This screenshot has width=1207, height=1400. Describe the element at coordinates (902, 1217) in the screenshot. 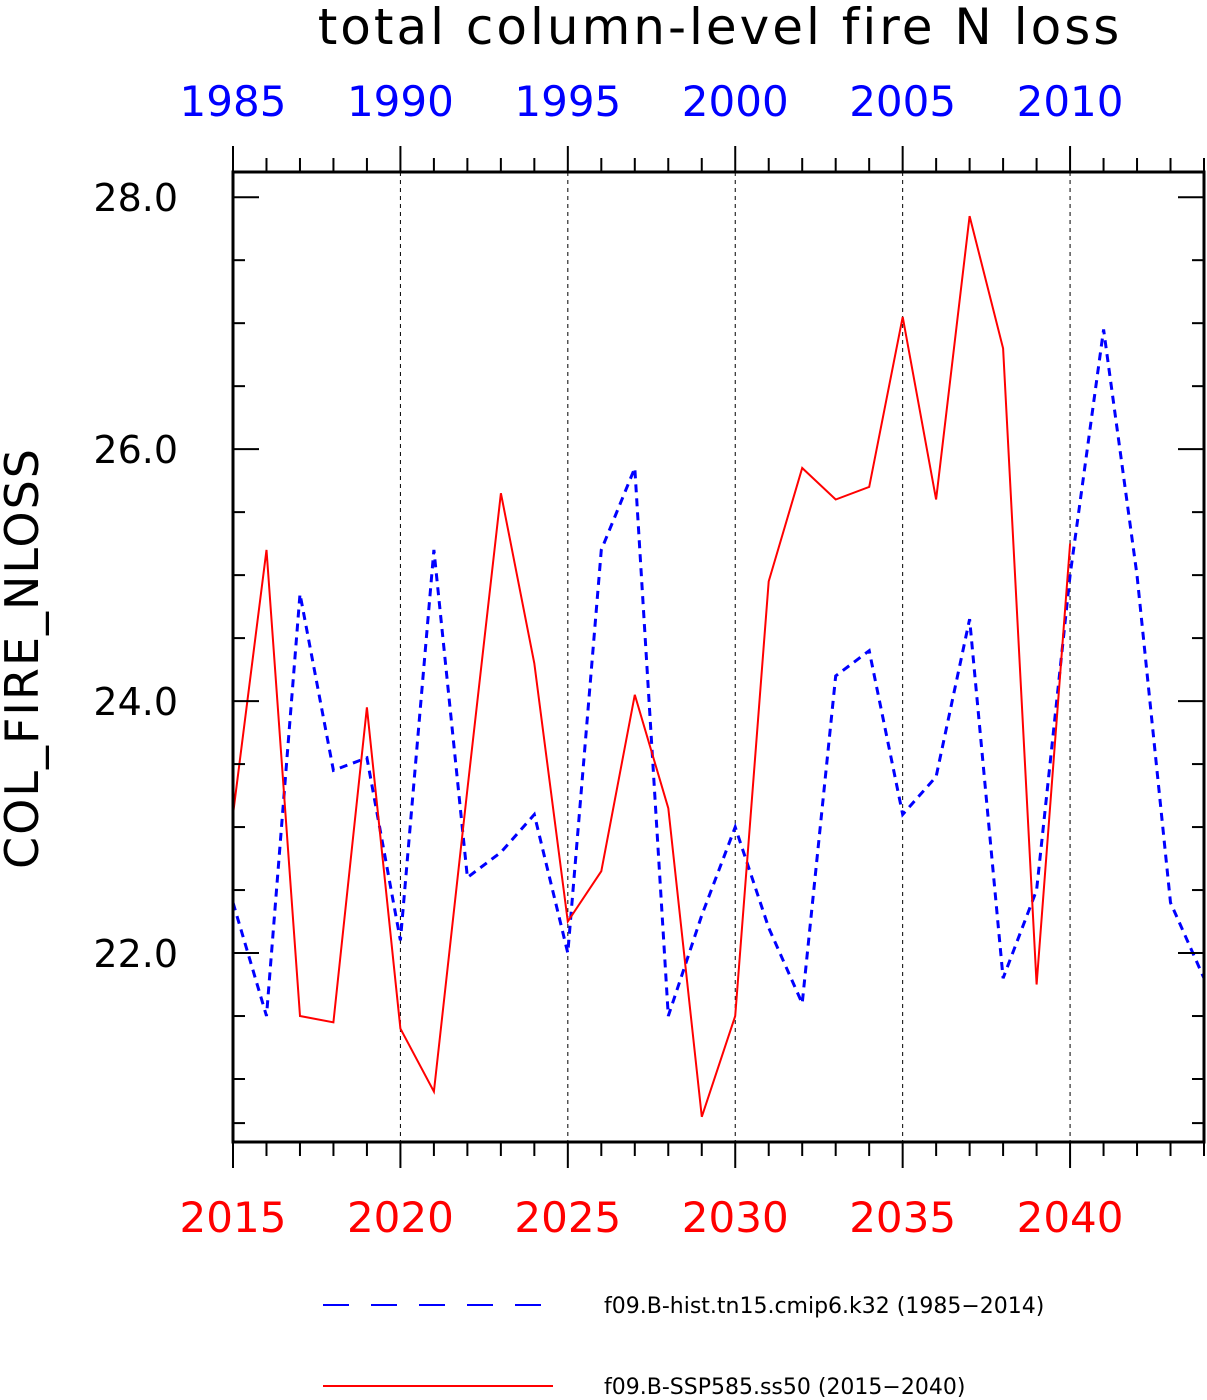

I see `x-bottom-tick-label: 2035` at that location.